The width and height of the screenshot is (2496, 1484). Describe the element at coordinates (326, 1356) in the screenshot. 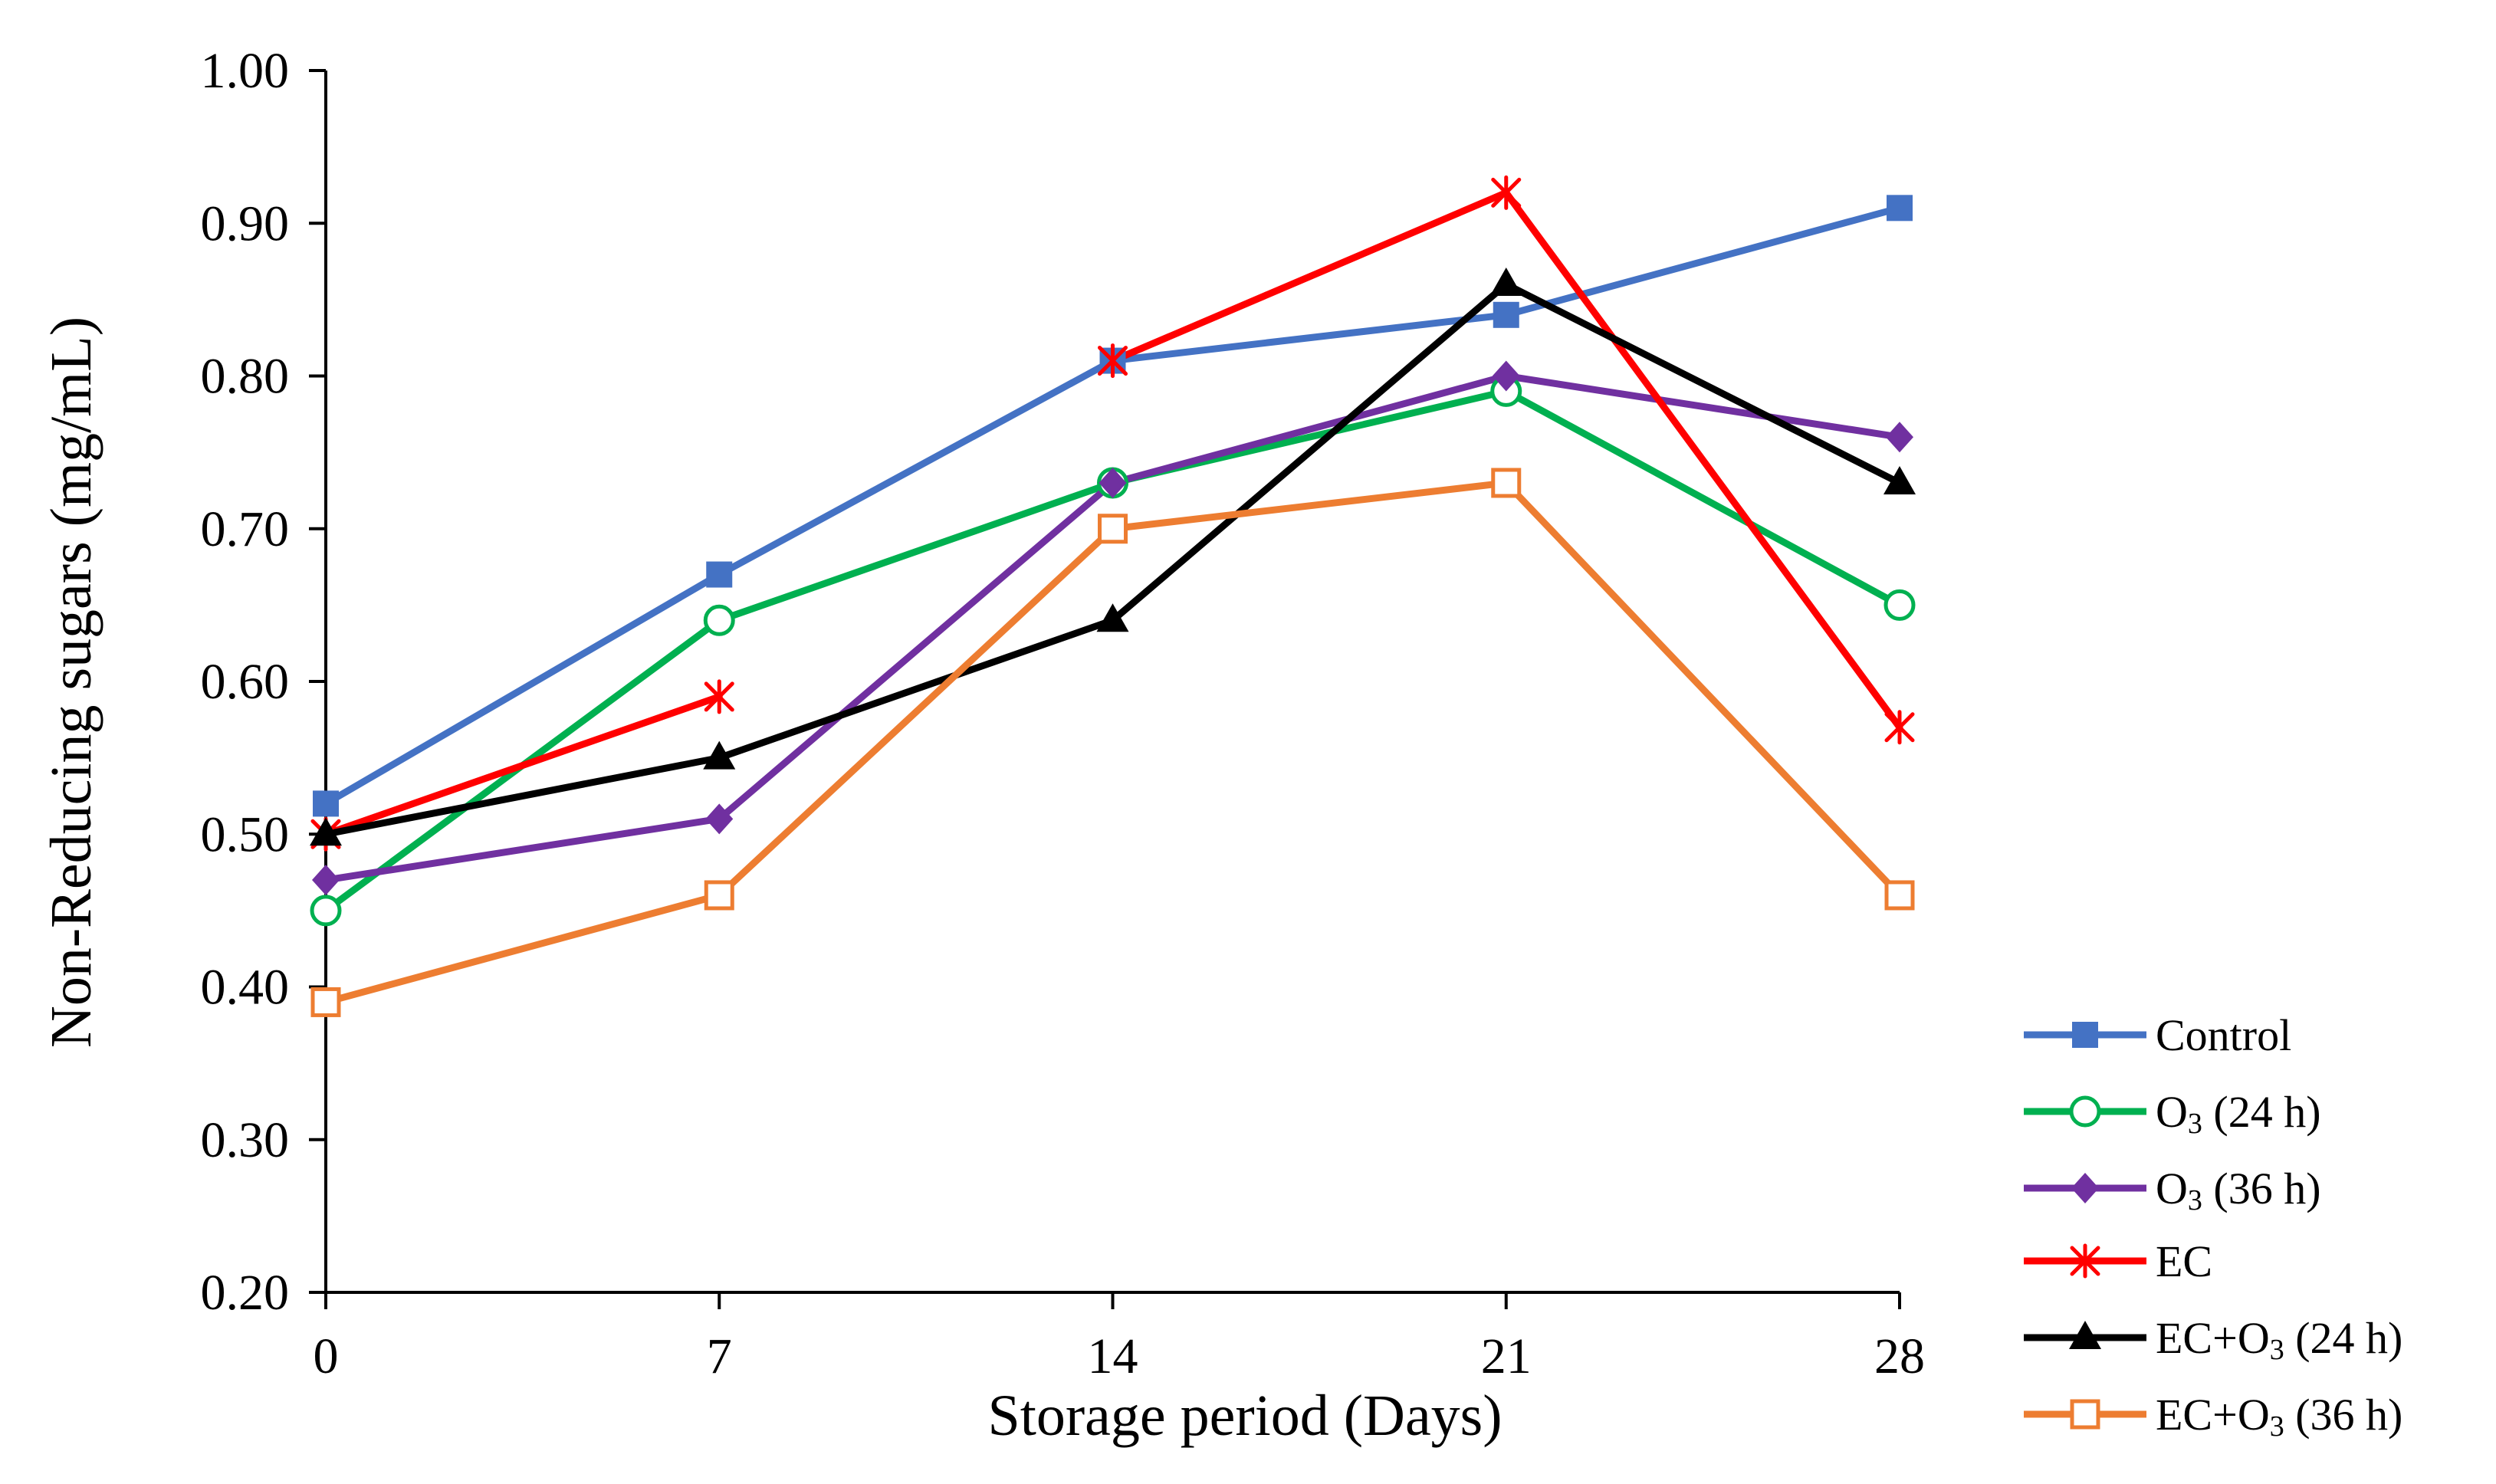

I see `x-tick-label: 0` at that location.